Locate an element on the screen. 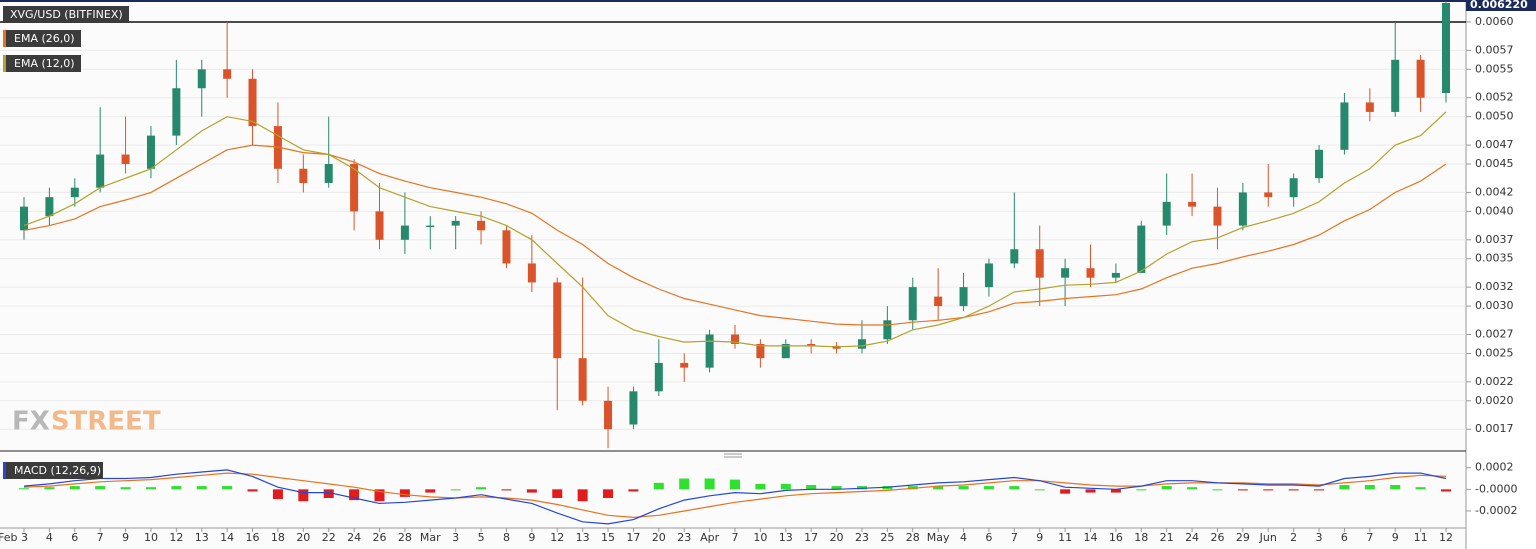  legend-item: EMA (26,0) is located at coordinates (42, 38).